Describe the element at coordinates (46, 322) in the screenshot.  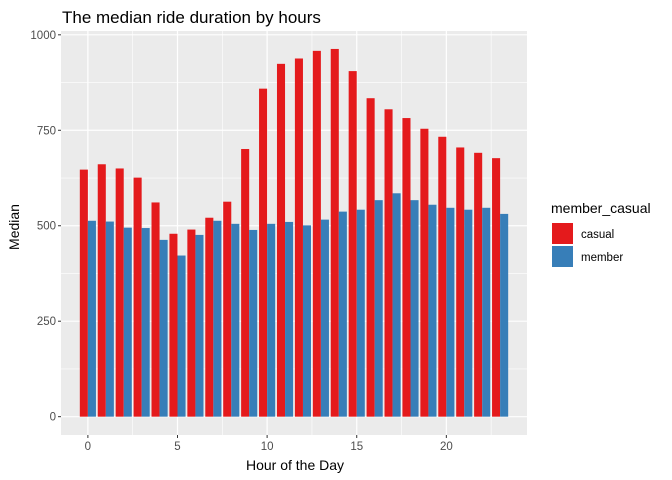
I see `y-tick-label: 250` at that location.